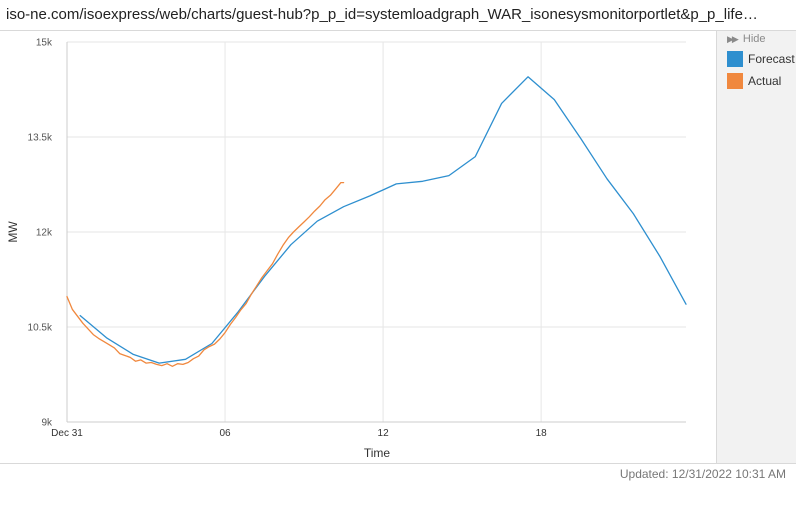 This screenshot has width=796, height=512. I want to click on legend-swatch-actual, so click(735, 81).